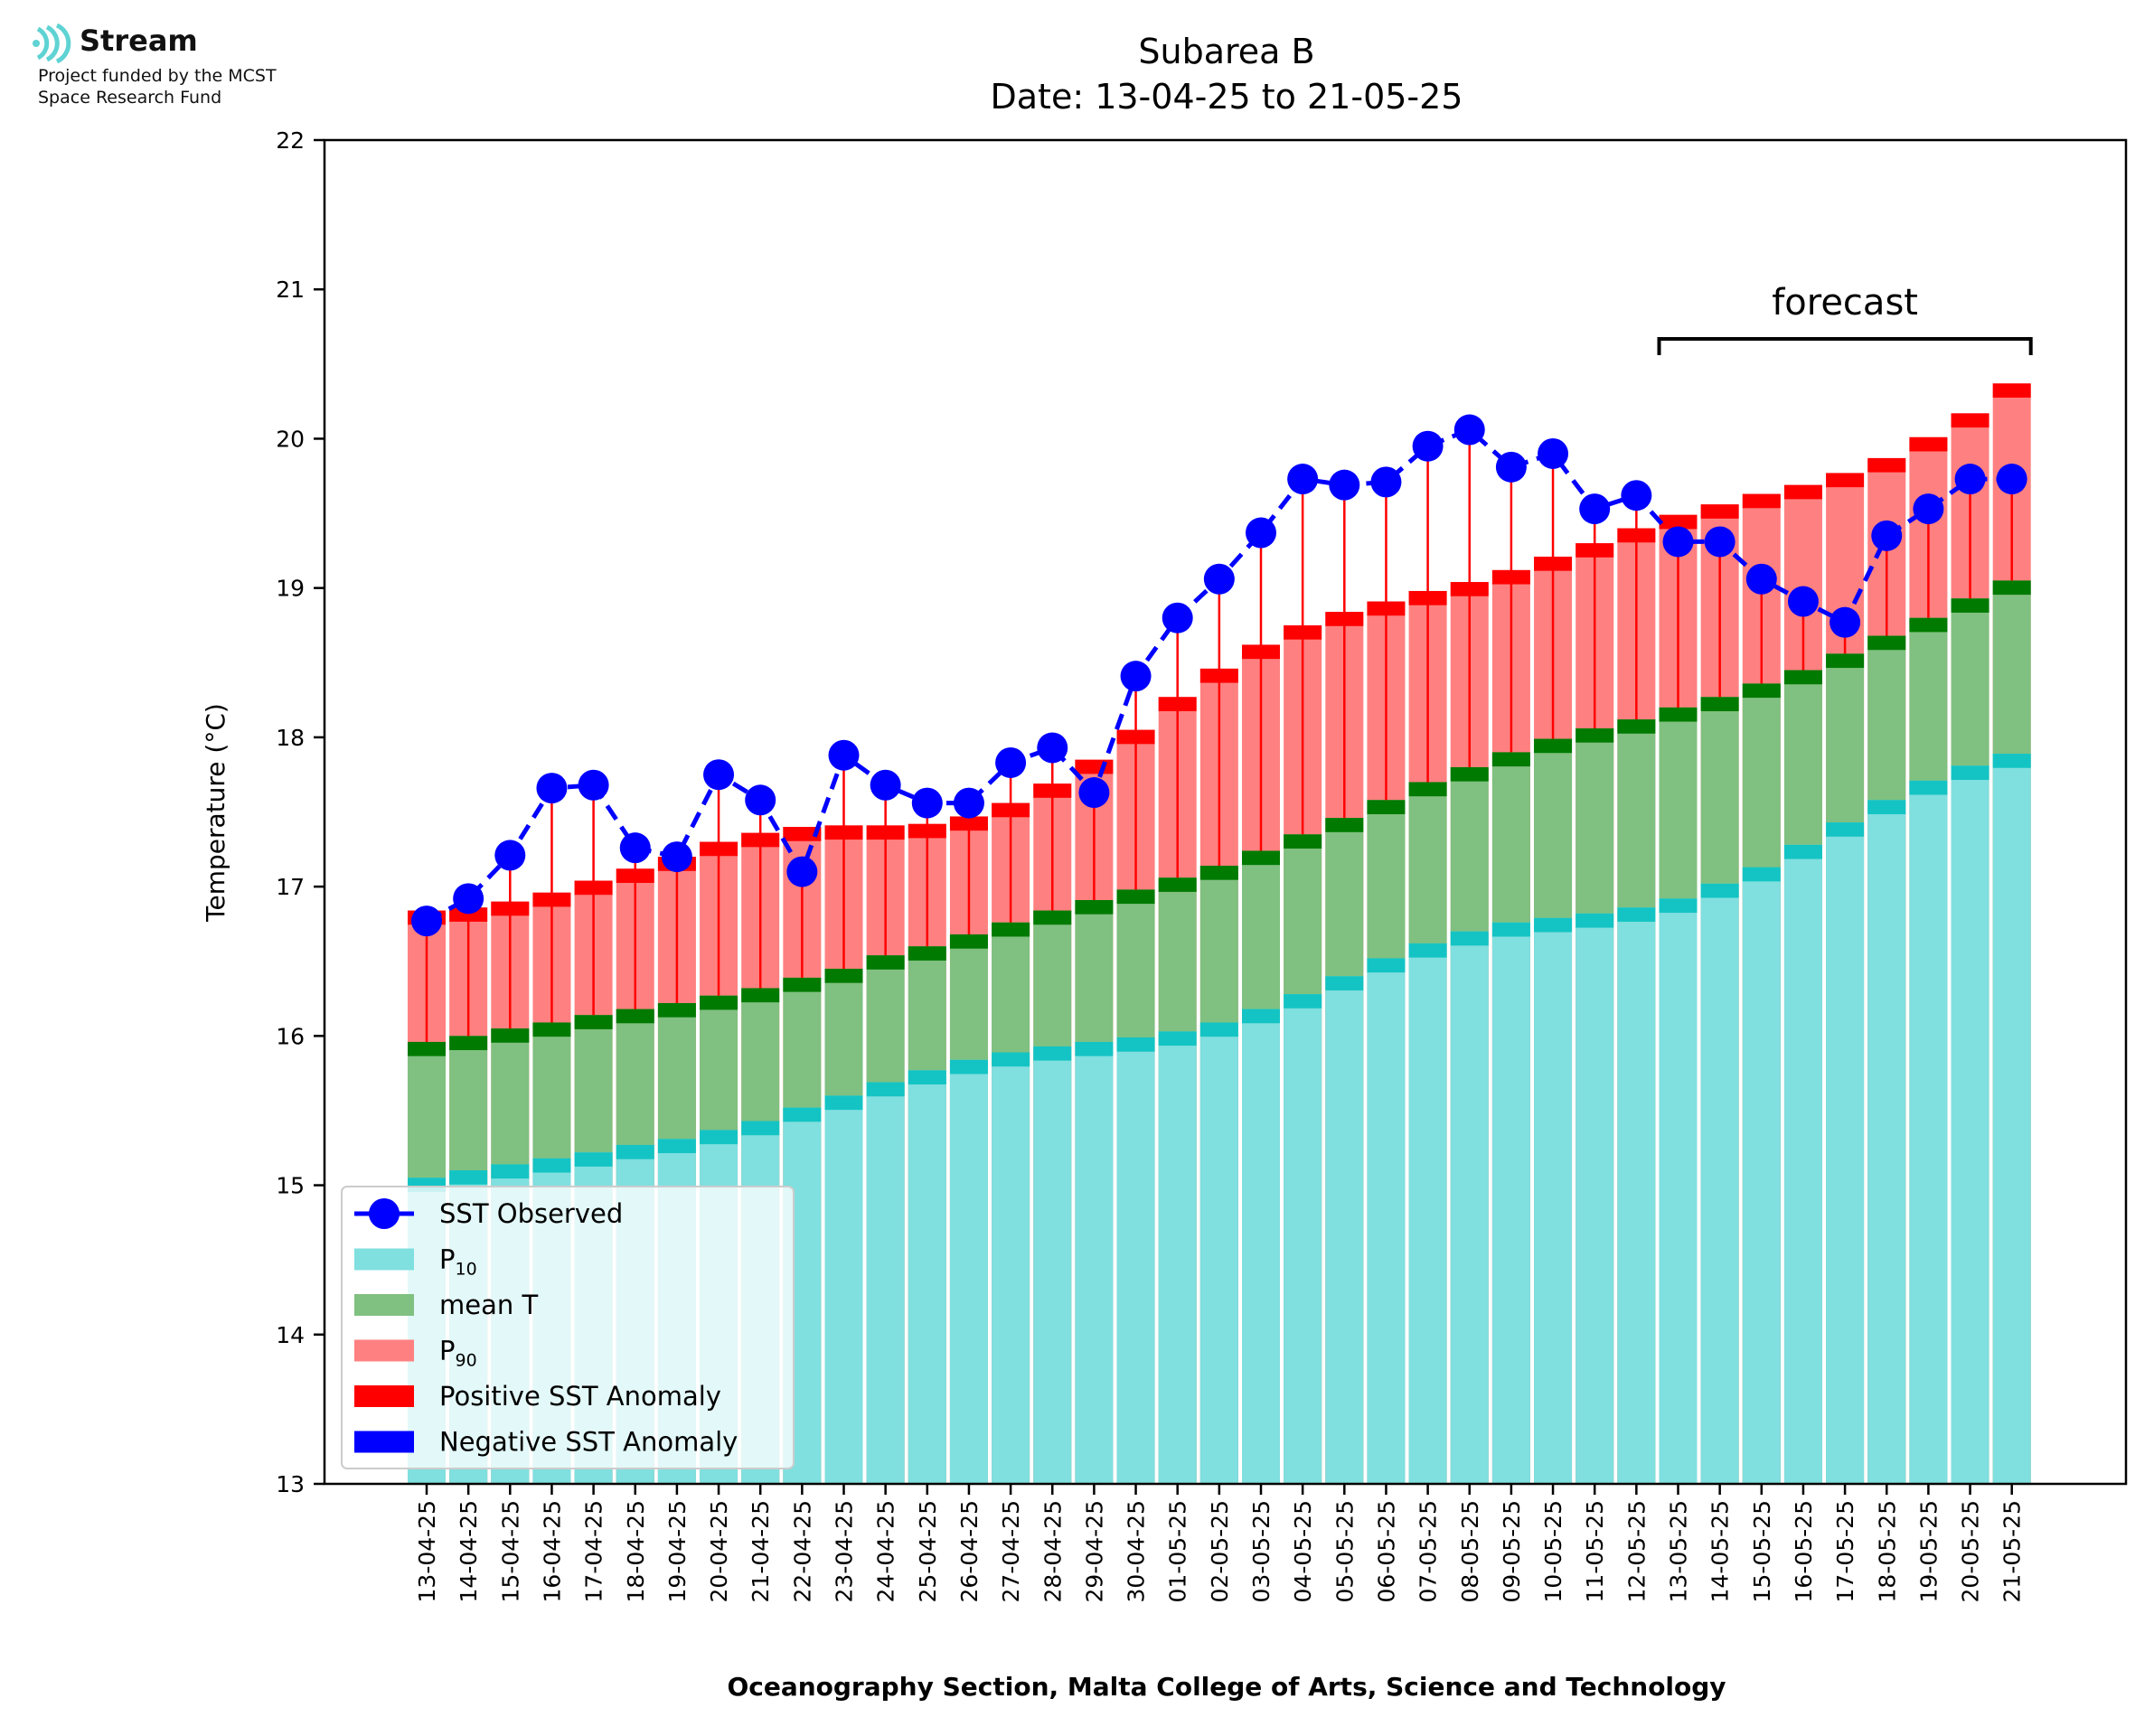 Image resolution: width=2154 pixels, height=1736 pixels. What do you see at coordinates (1679, 1551) in the screenshot?
I see `x-tick-label-13-05-25: 13-05-25` at bounding box center [1679, 1551].